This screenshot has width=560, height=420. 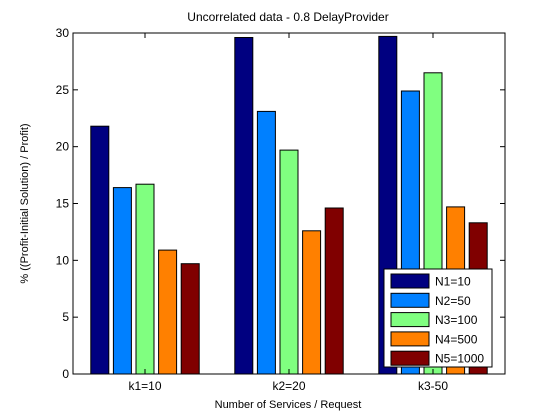 I want to click on bar-N2=50-k1=10, so click(x=122, y=281).